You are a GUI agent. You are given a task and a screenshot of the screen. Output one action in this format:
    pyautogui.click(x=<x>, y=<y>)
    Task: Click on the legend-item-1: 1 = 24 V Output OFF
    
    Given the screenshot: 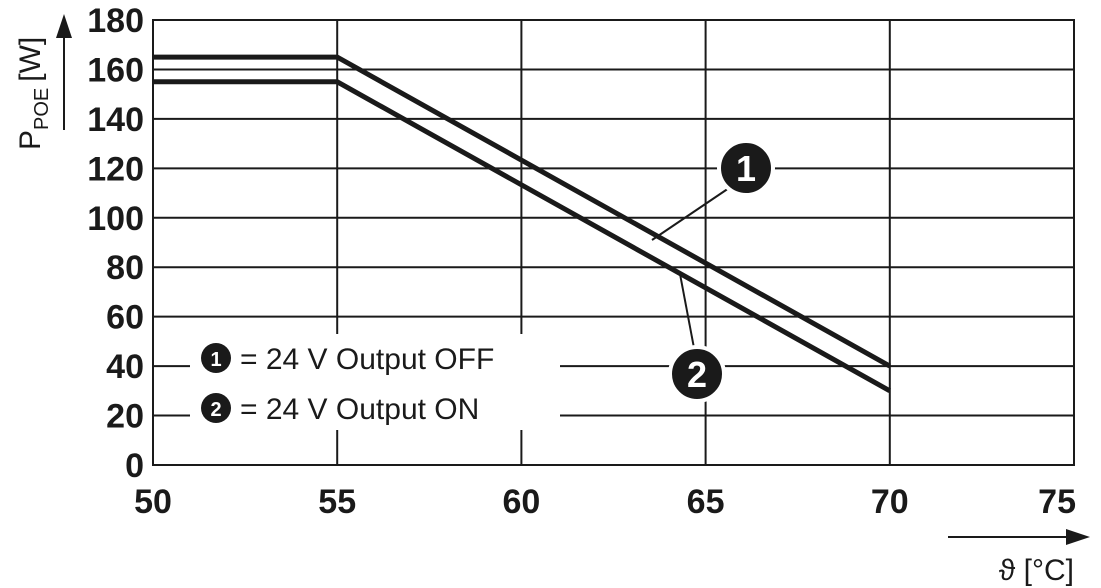 What is the action you would take?
    pyautogui.click(x=347, y=359)
    